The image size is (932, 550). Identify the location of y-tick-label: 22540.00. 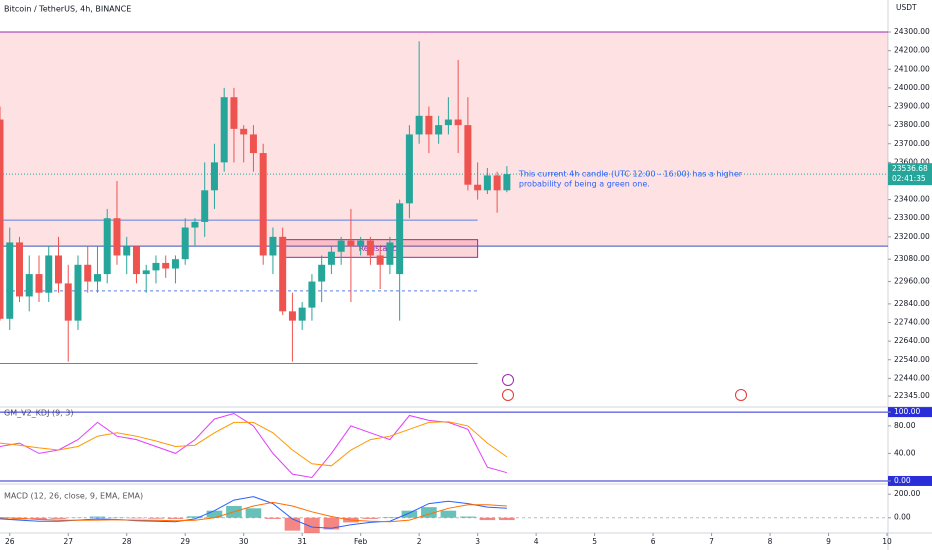
(912, 359).